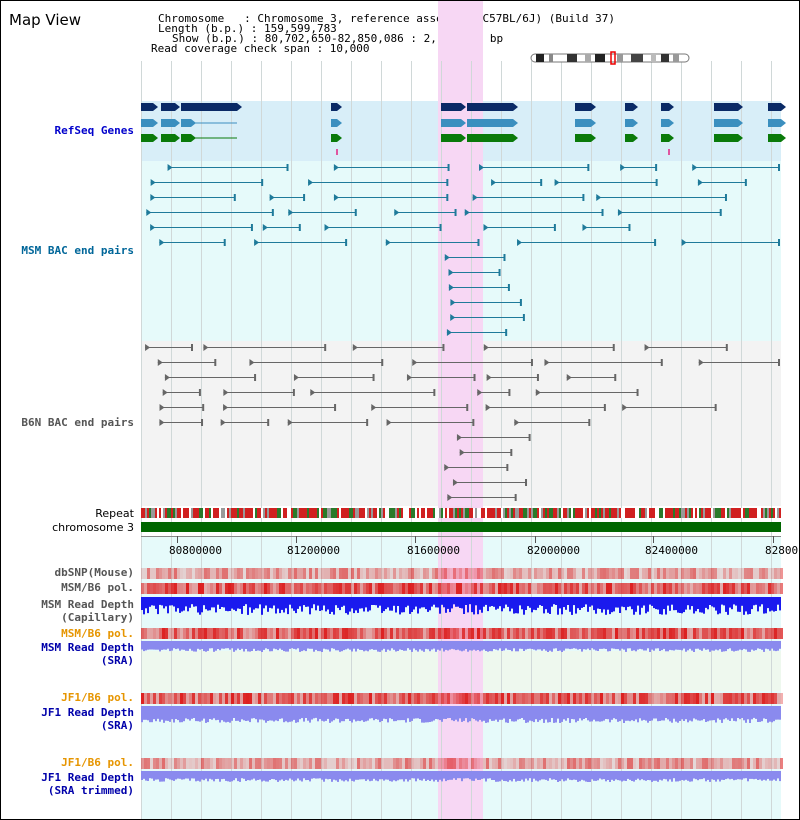 The width and height of the screenshot is (800, 820). Describe the element at coordinates (740, 138) in the screenshot. I see `gene-strand-arrow` at that location.